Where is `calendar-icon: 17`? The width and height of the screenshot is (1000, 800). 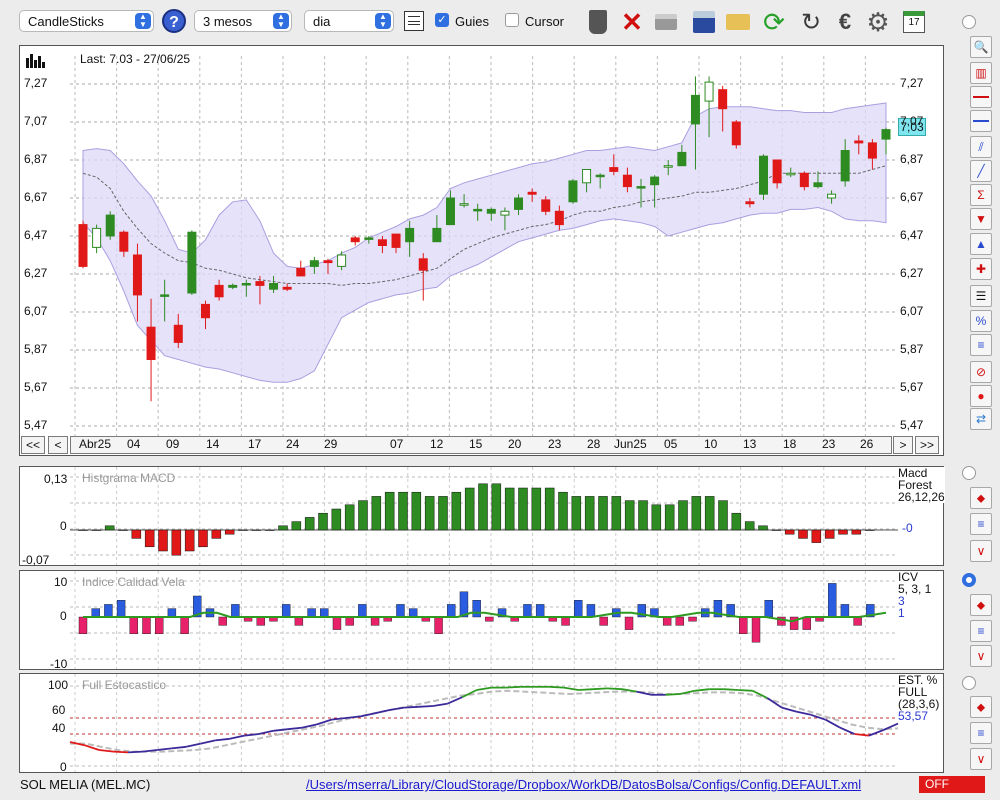
calendar-icon: 17 is located at coordinates (914, 22).